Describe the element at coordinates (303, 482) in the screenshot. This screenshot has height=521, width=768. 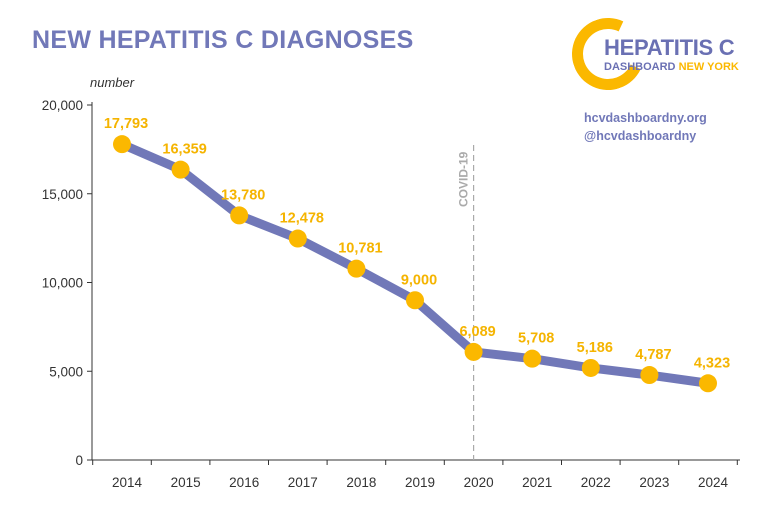
I see `x-tick-label: 2017` at that location.